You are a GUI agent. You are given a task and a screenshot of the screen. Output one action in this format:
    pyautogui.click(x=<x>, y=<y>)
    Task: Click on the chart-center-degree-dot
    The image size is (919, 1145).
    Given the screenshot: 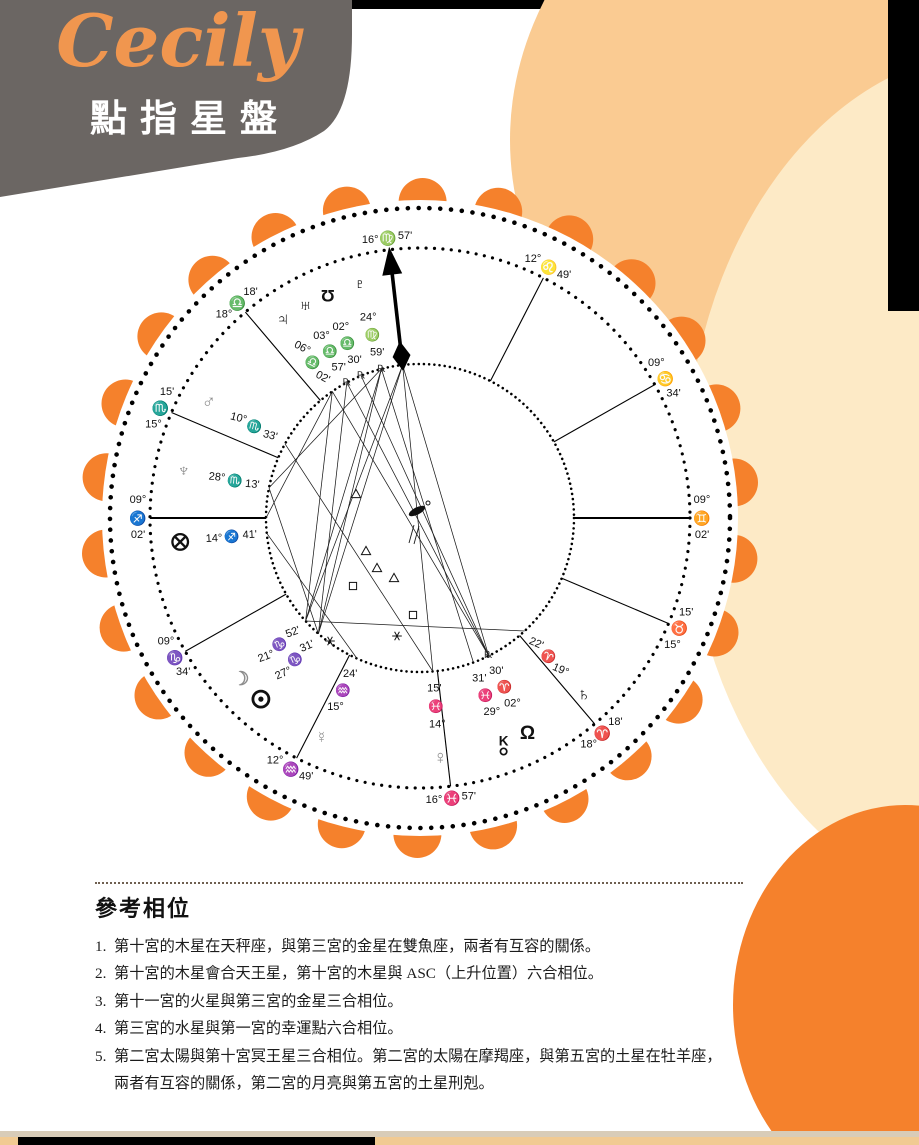 What is the action you would take?
    pyautogui.click(x=428, y=503)
    